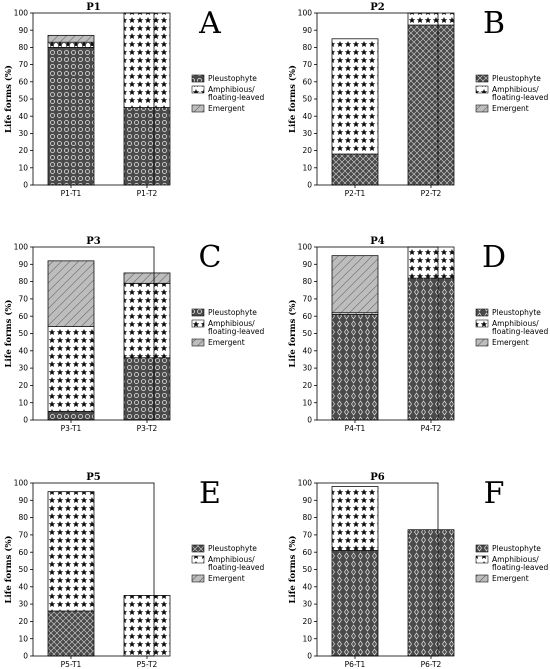  What do you see at coordinates (377, 477) in the screenshot?
I see `panel-title: P6` at bounding box center [377, 477].